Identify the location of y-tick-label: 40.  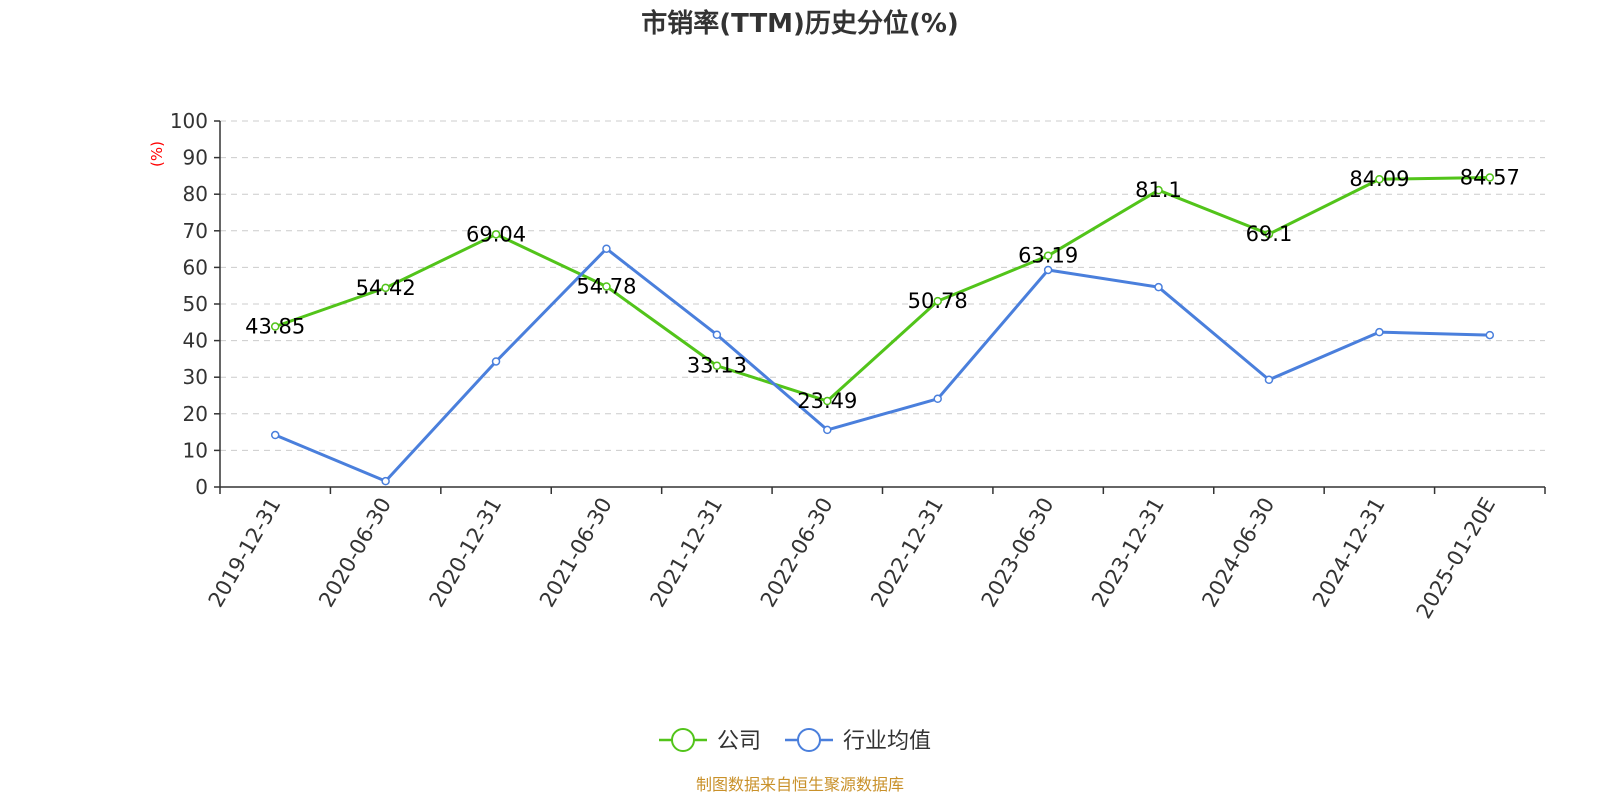
(195, 341).